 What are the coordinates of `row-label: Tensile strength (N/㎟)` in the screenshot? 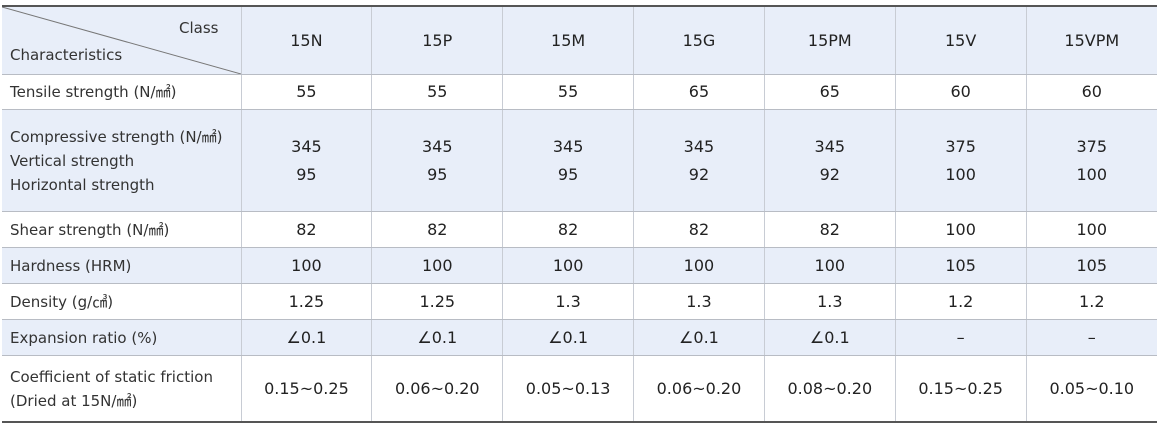 It's located at (121, 92).